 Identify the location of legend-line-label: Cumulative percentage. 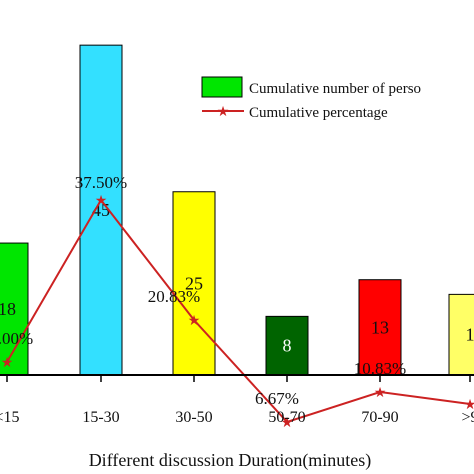
(318, 113).